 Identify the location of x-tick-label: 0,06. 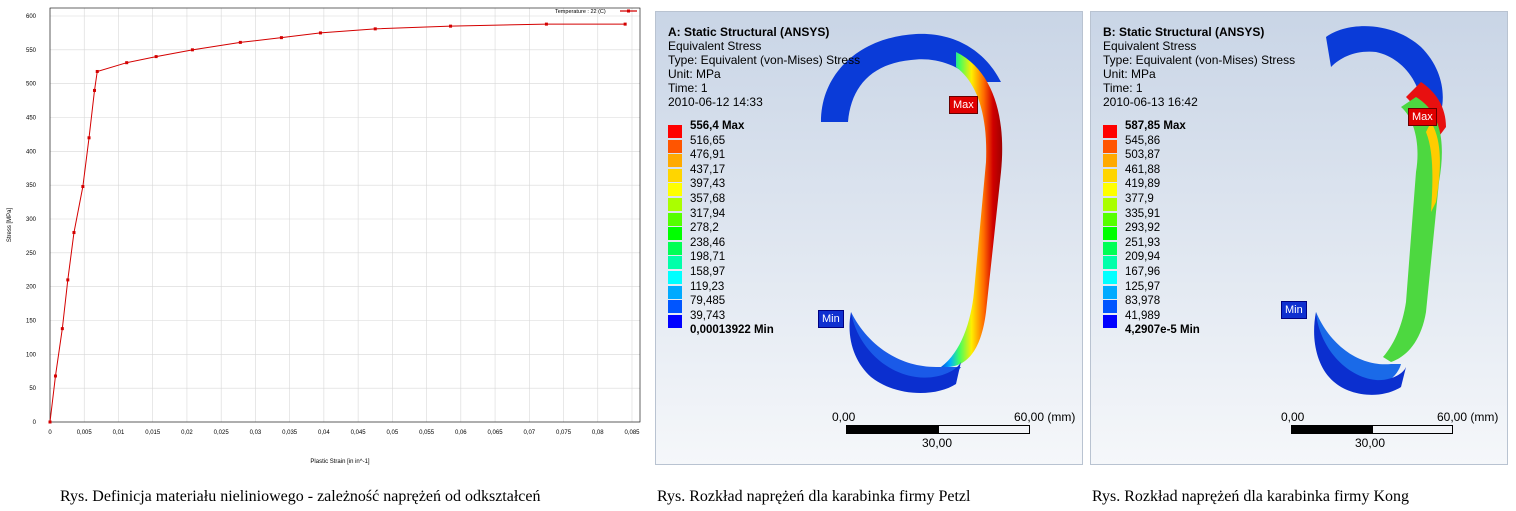
(461, 433).